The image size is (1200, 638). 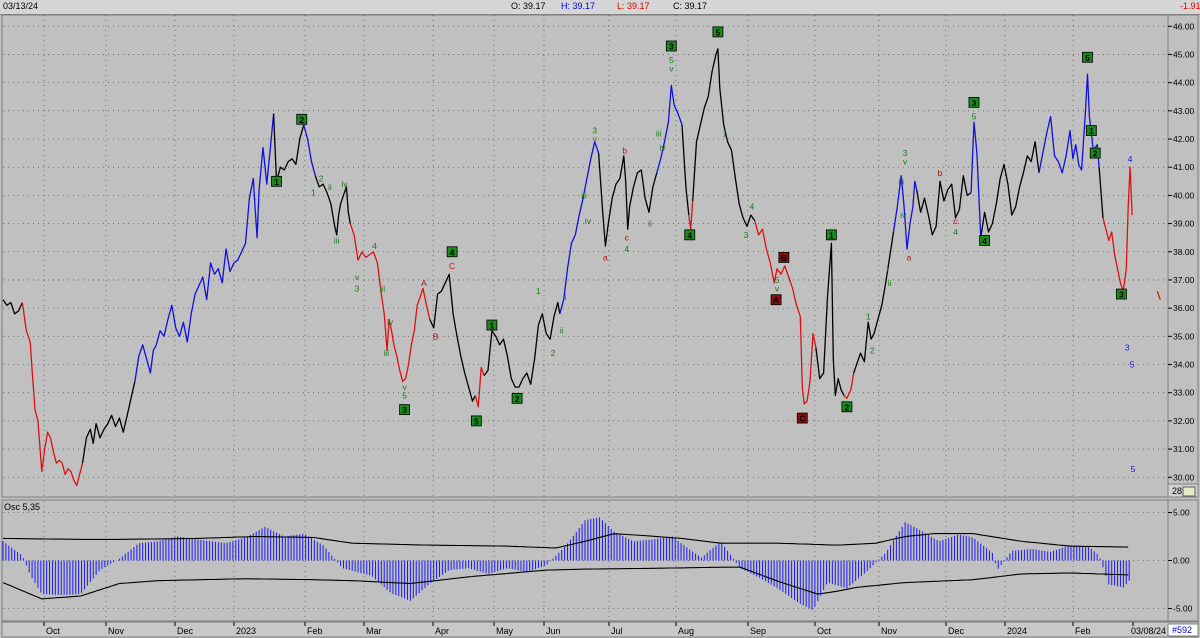 What do you see at coordinates (21, 6) in the screenshot?
I see `quote-date: 03/13/24` at bounding box center [21, 6].